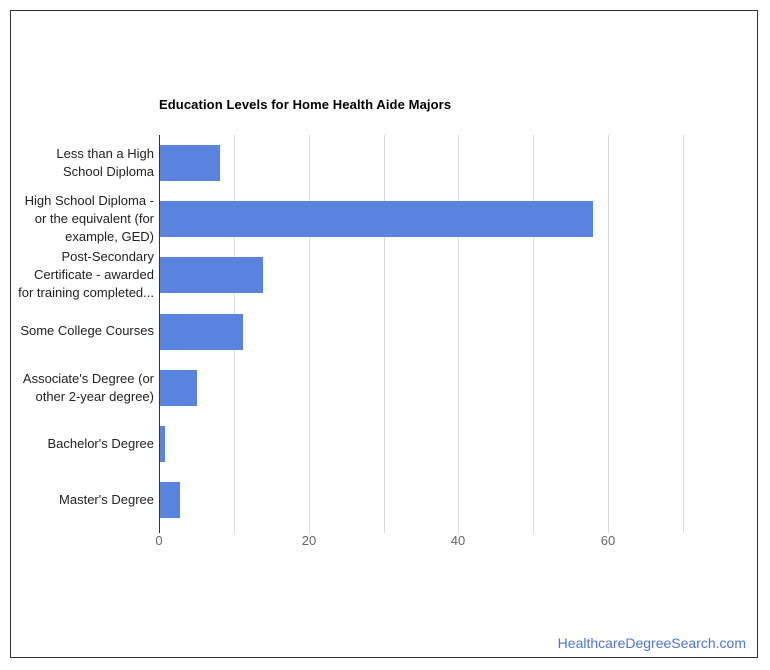 The height and width of the screenshot is (670, 770). Describe the element at coordinates (105, 154) in the screenshot. I see `category-label-line: Less than a High` at that location.